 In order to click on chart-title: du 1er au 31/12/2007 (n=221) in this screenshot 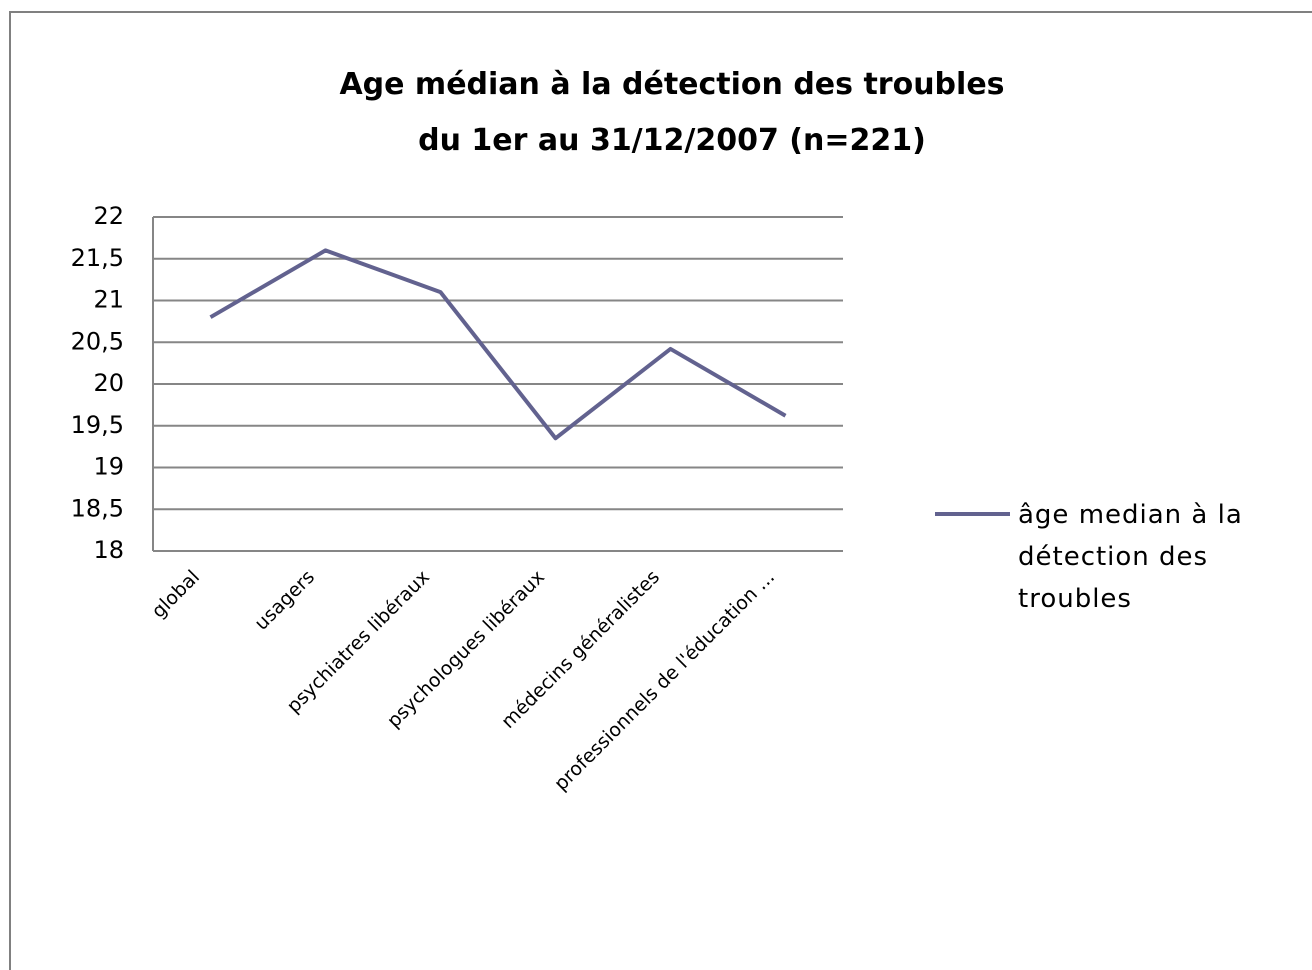, I will do `click(672, 140)`.